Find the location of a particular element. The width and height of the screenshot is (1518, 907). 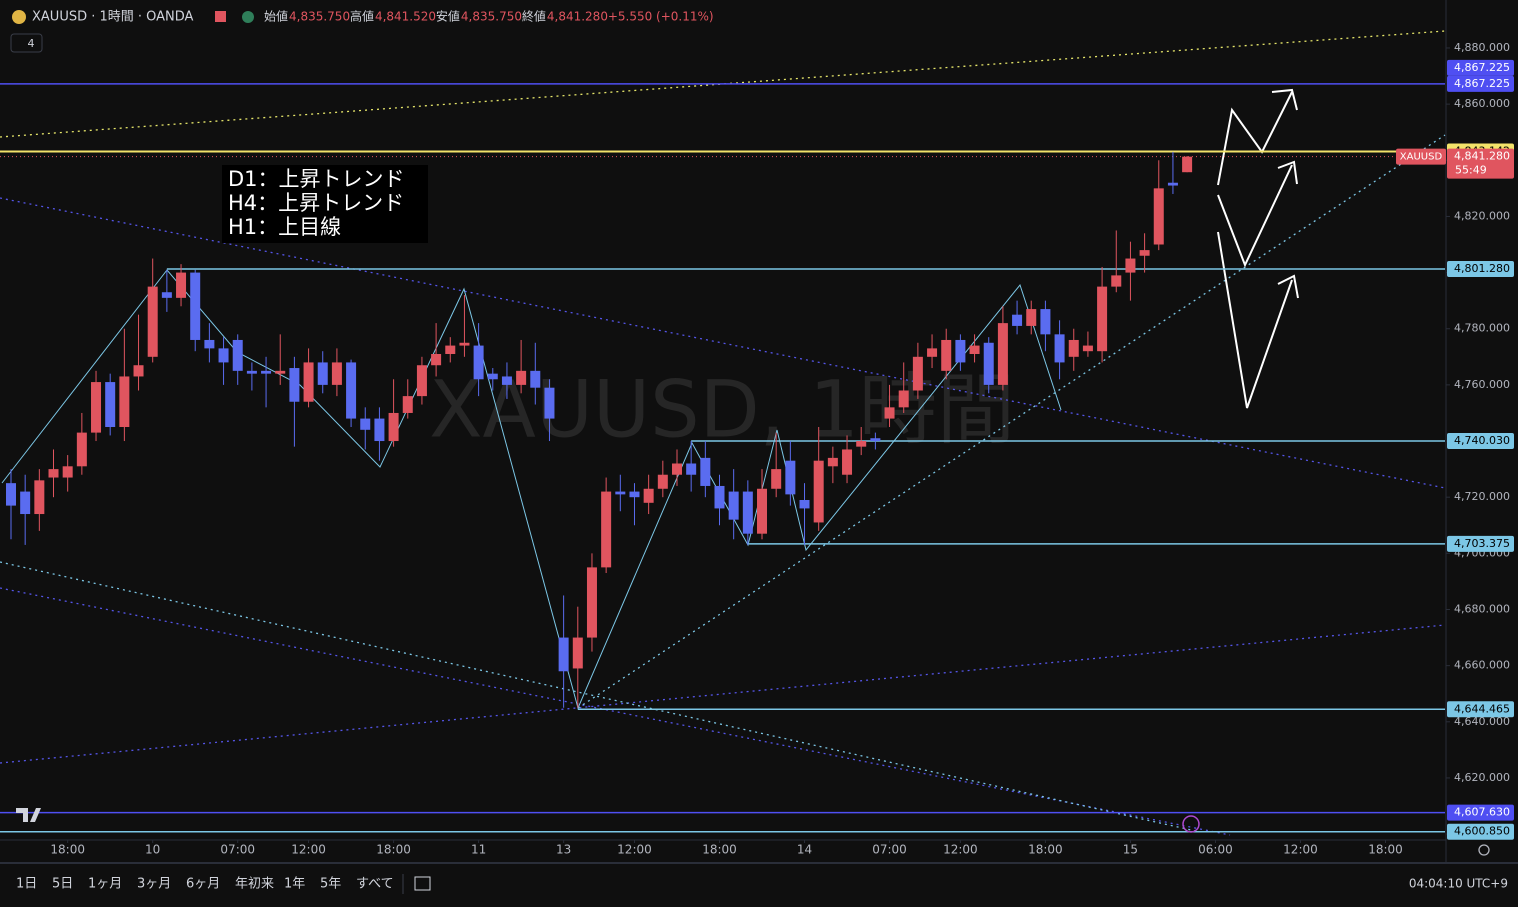

x-tick-label: 12:00 is located at coordinates (1300, 850).